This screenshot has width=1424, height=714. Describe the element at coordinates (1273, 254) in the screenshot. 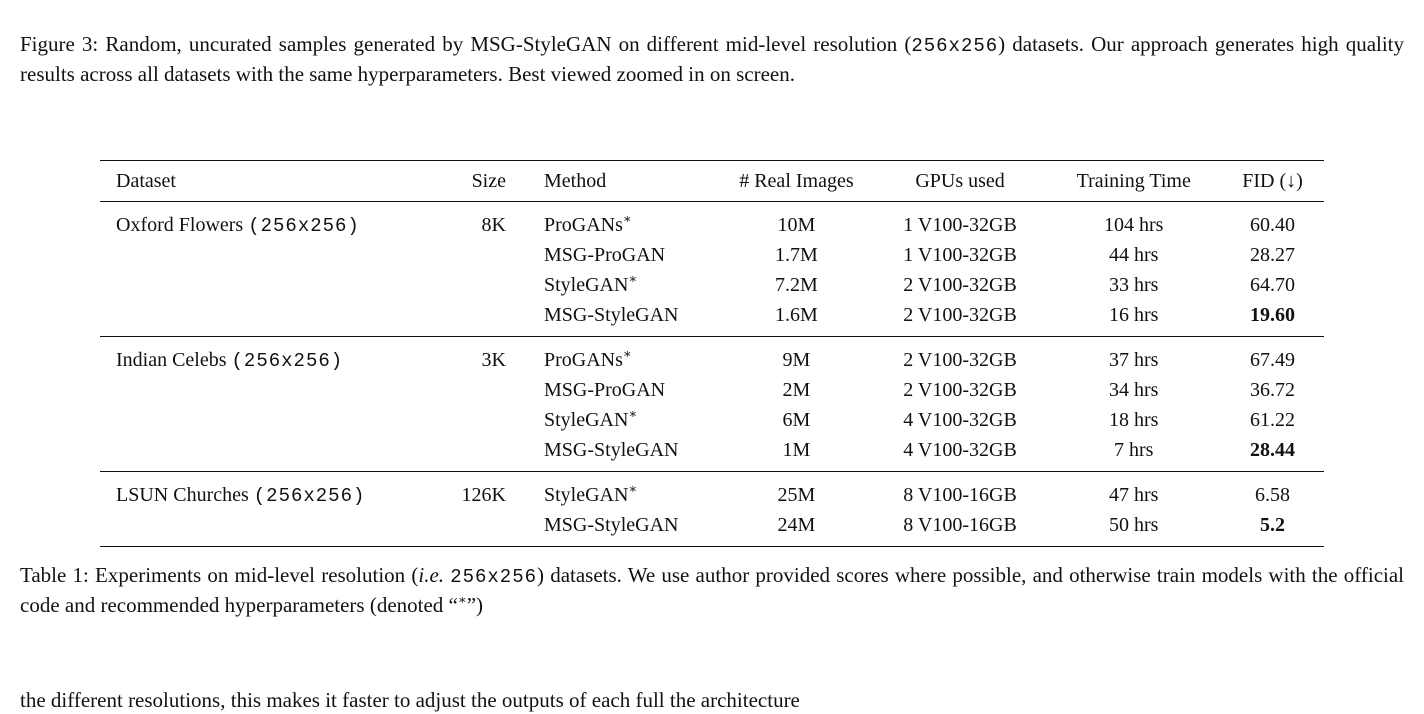

I see `fid-cell: 28.27` at that location.